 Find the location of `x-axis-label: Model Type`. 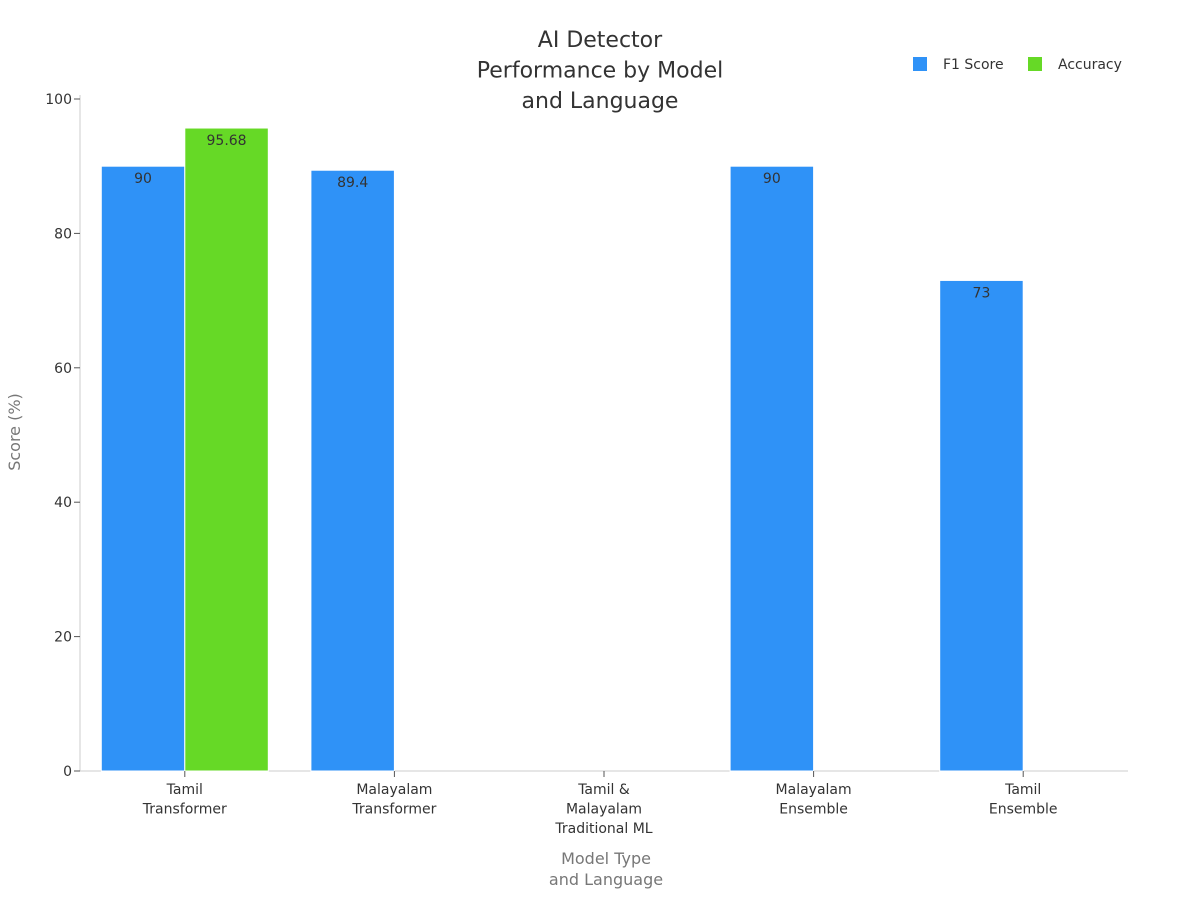

x-axis-label: Model Type is located at coordinates (606, 858).